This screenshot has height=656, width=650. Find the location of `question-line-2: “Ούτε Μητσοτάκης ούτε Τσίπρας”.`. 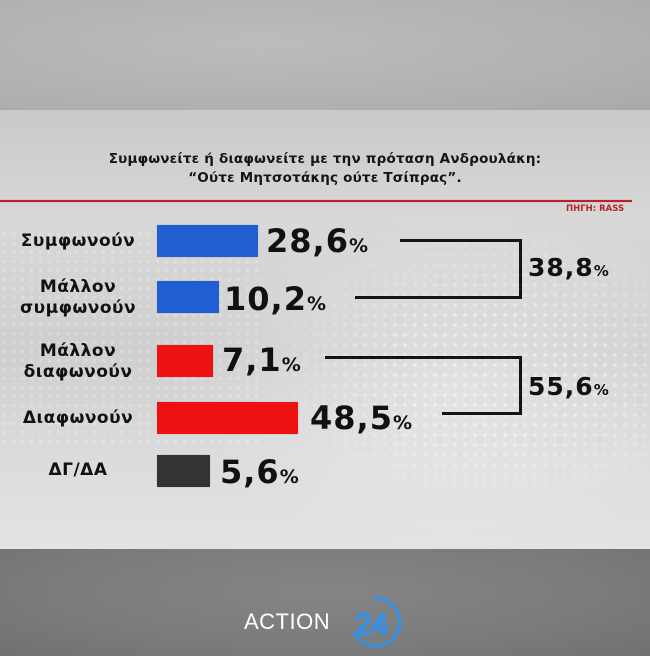

question-line-2: “Ούτε Μητσοτάκης ούτε Τσίπρας”. is located at coordinates (325, 178).